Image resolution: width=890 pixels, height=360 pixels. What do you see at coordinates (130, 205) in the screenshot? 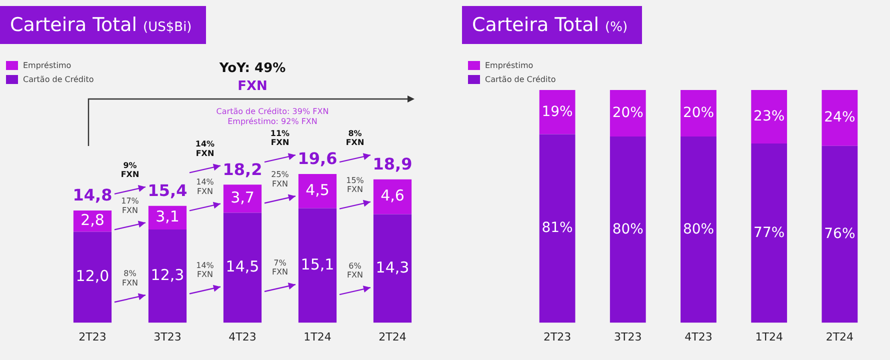
I see `annotation: 17% FXN` at bounding box center [130, 205].